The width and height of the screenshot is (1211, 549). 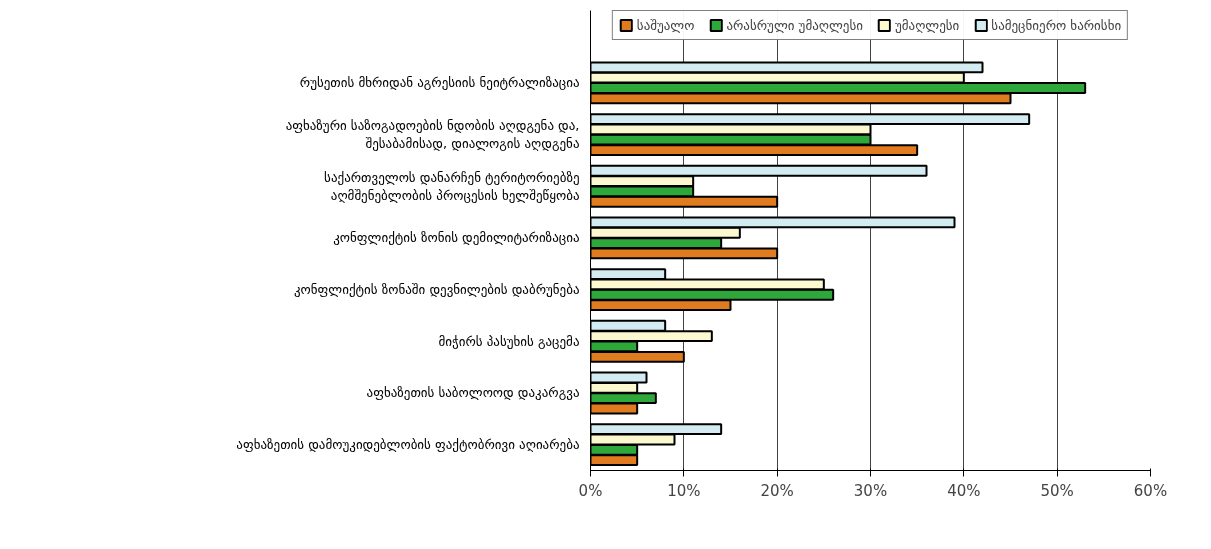 What do you see at coordinates (452, 186) in the screenshot?
I see `y-tick-label: საქართველოს დანარჩენ ტერიტორიებზე აღმშენებლობის პროცესის ხელშეწყობა` at bounding box center [452, 186].